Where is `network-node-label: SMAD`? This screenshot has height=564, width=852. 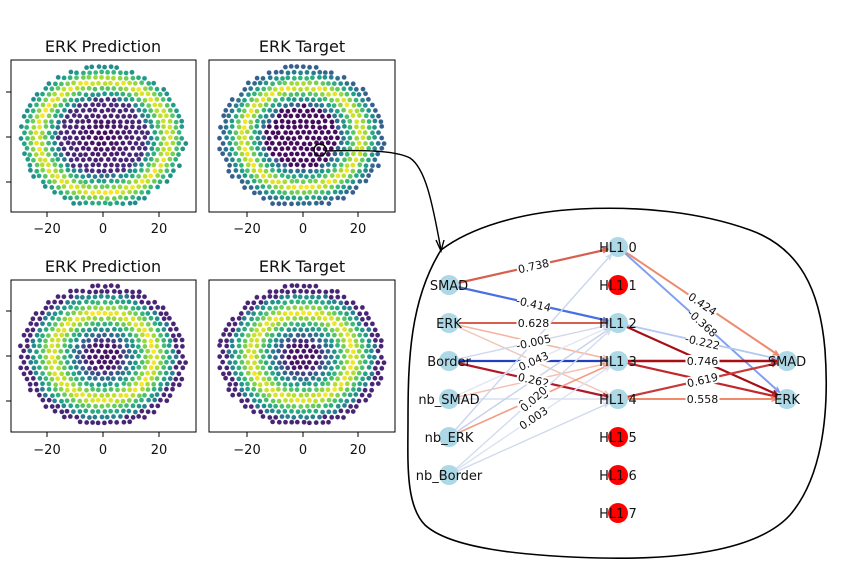 network-node-label: SMAD is located at coordinates (787, 362).